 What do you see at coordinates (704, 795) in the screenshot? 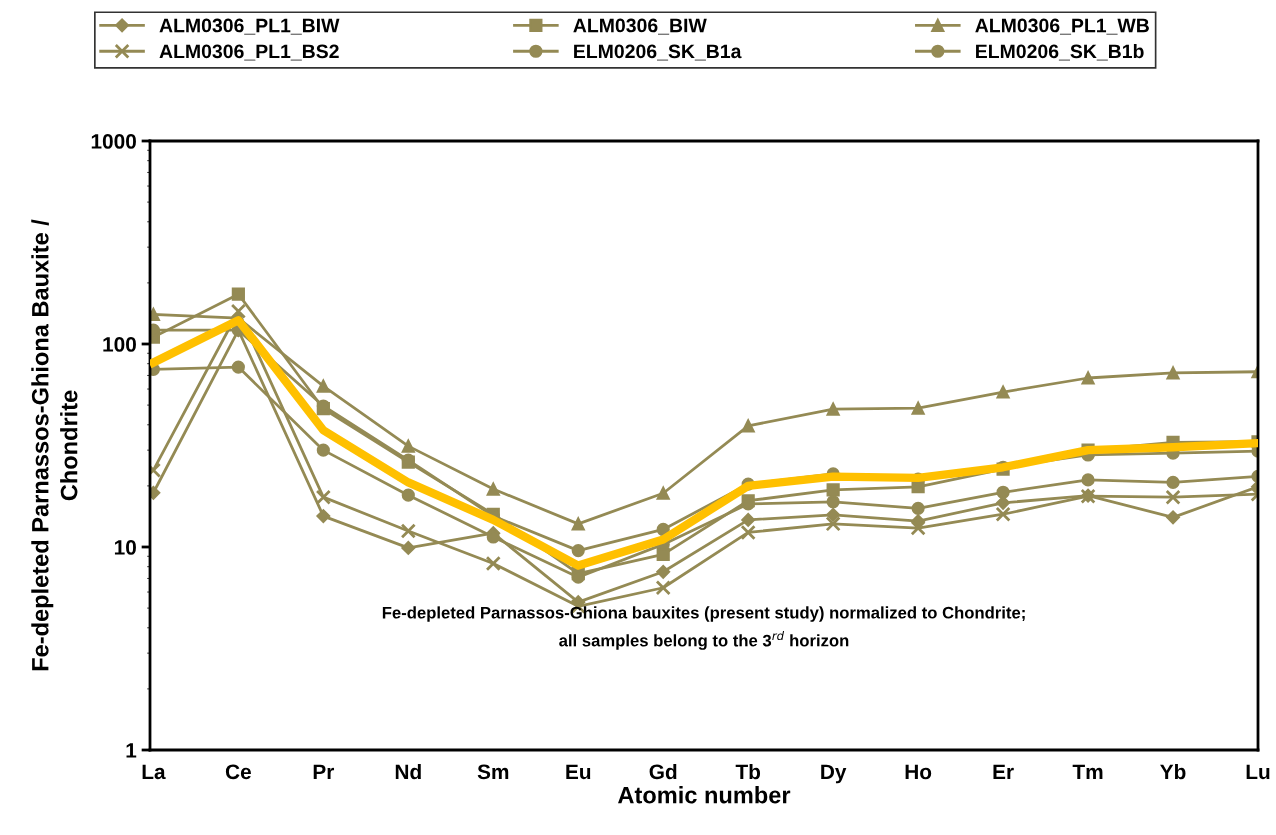
I see `x-axis-title: Atomic number` at bounding box center [704, 795].